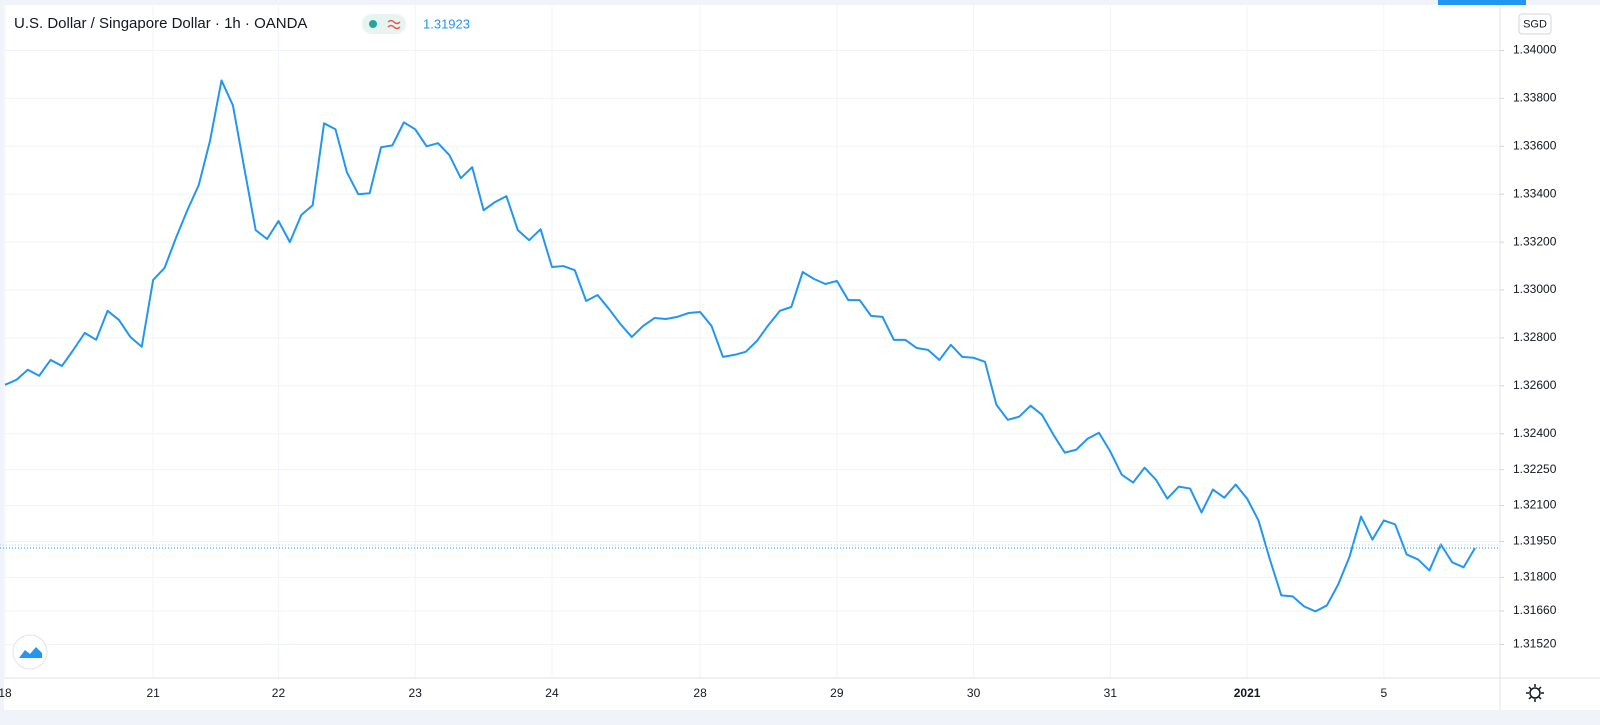  I want to click on x-tick-label: 28, so click(700, 693).